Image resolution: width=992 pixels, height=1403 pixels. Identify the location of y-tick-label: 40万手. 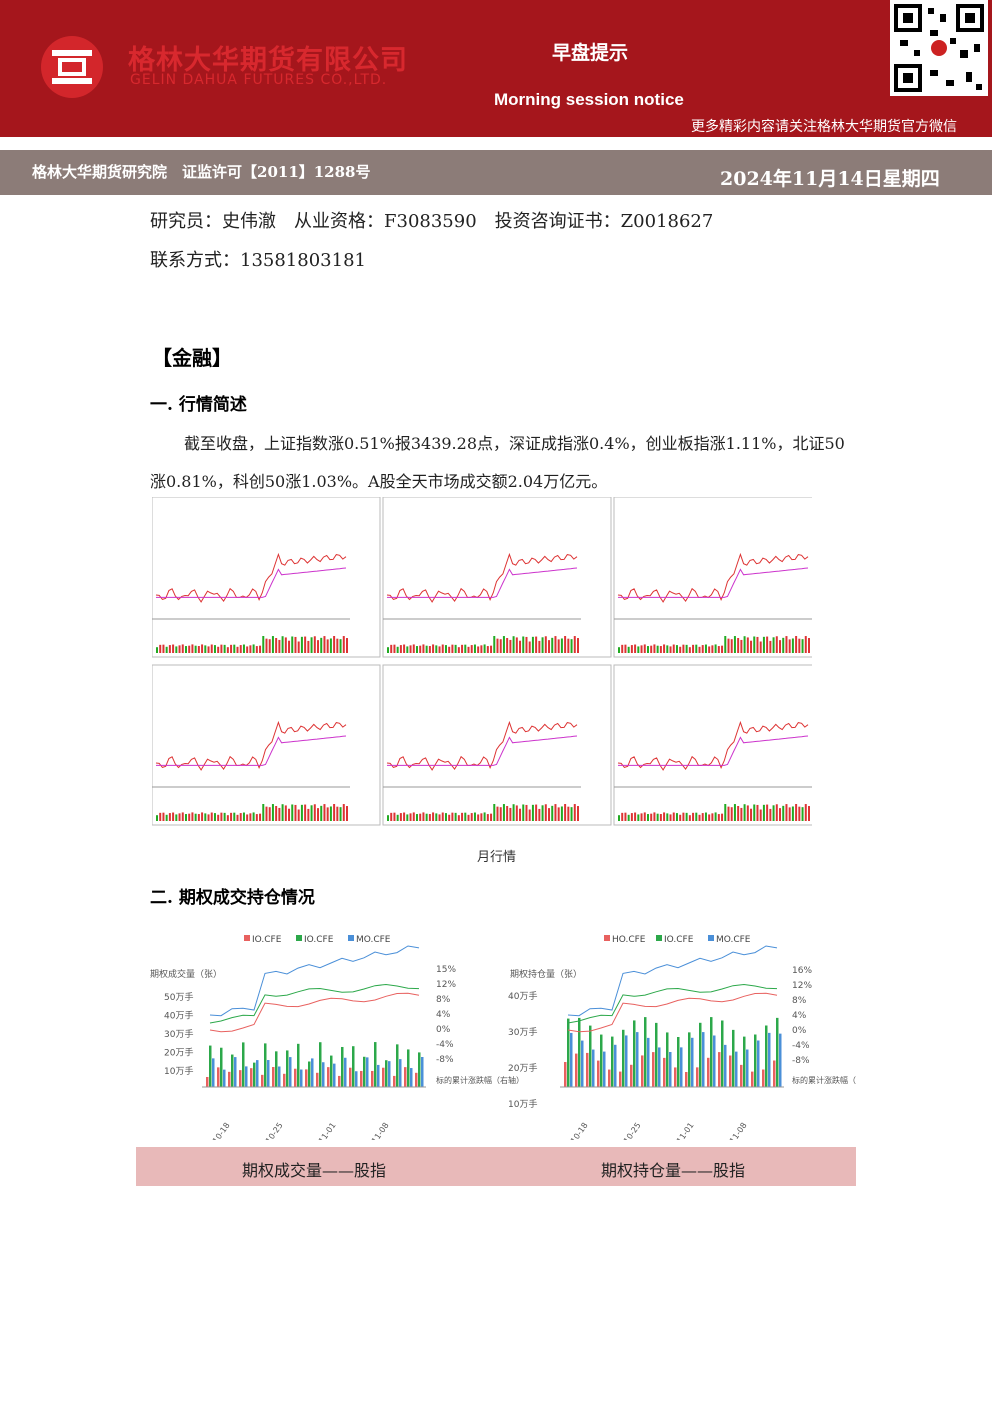
(178, 1016).